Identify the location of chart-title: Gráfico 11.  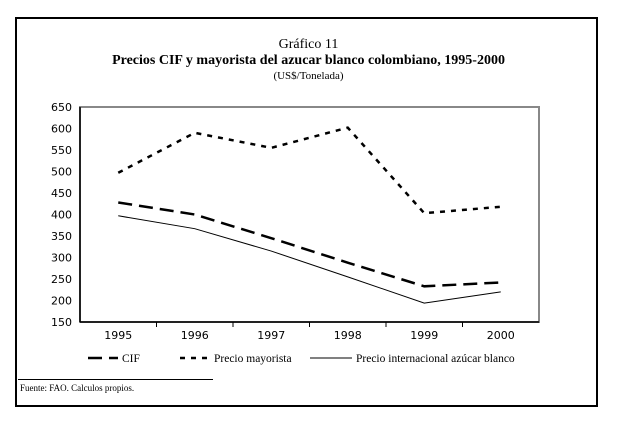
(308, 44).